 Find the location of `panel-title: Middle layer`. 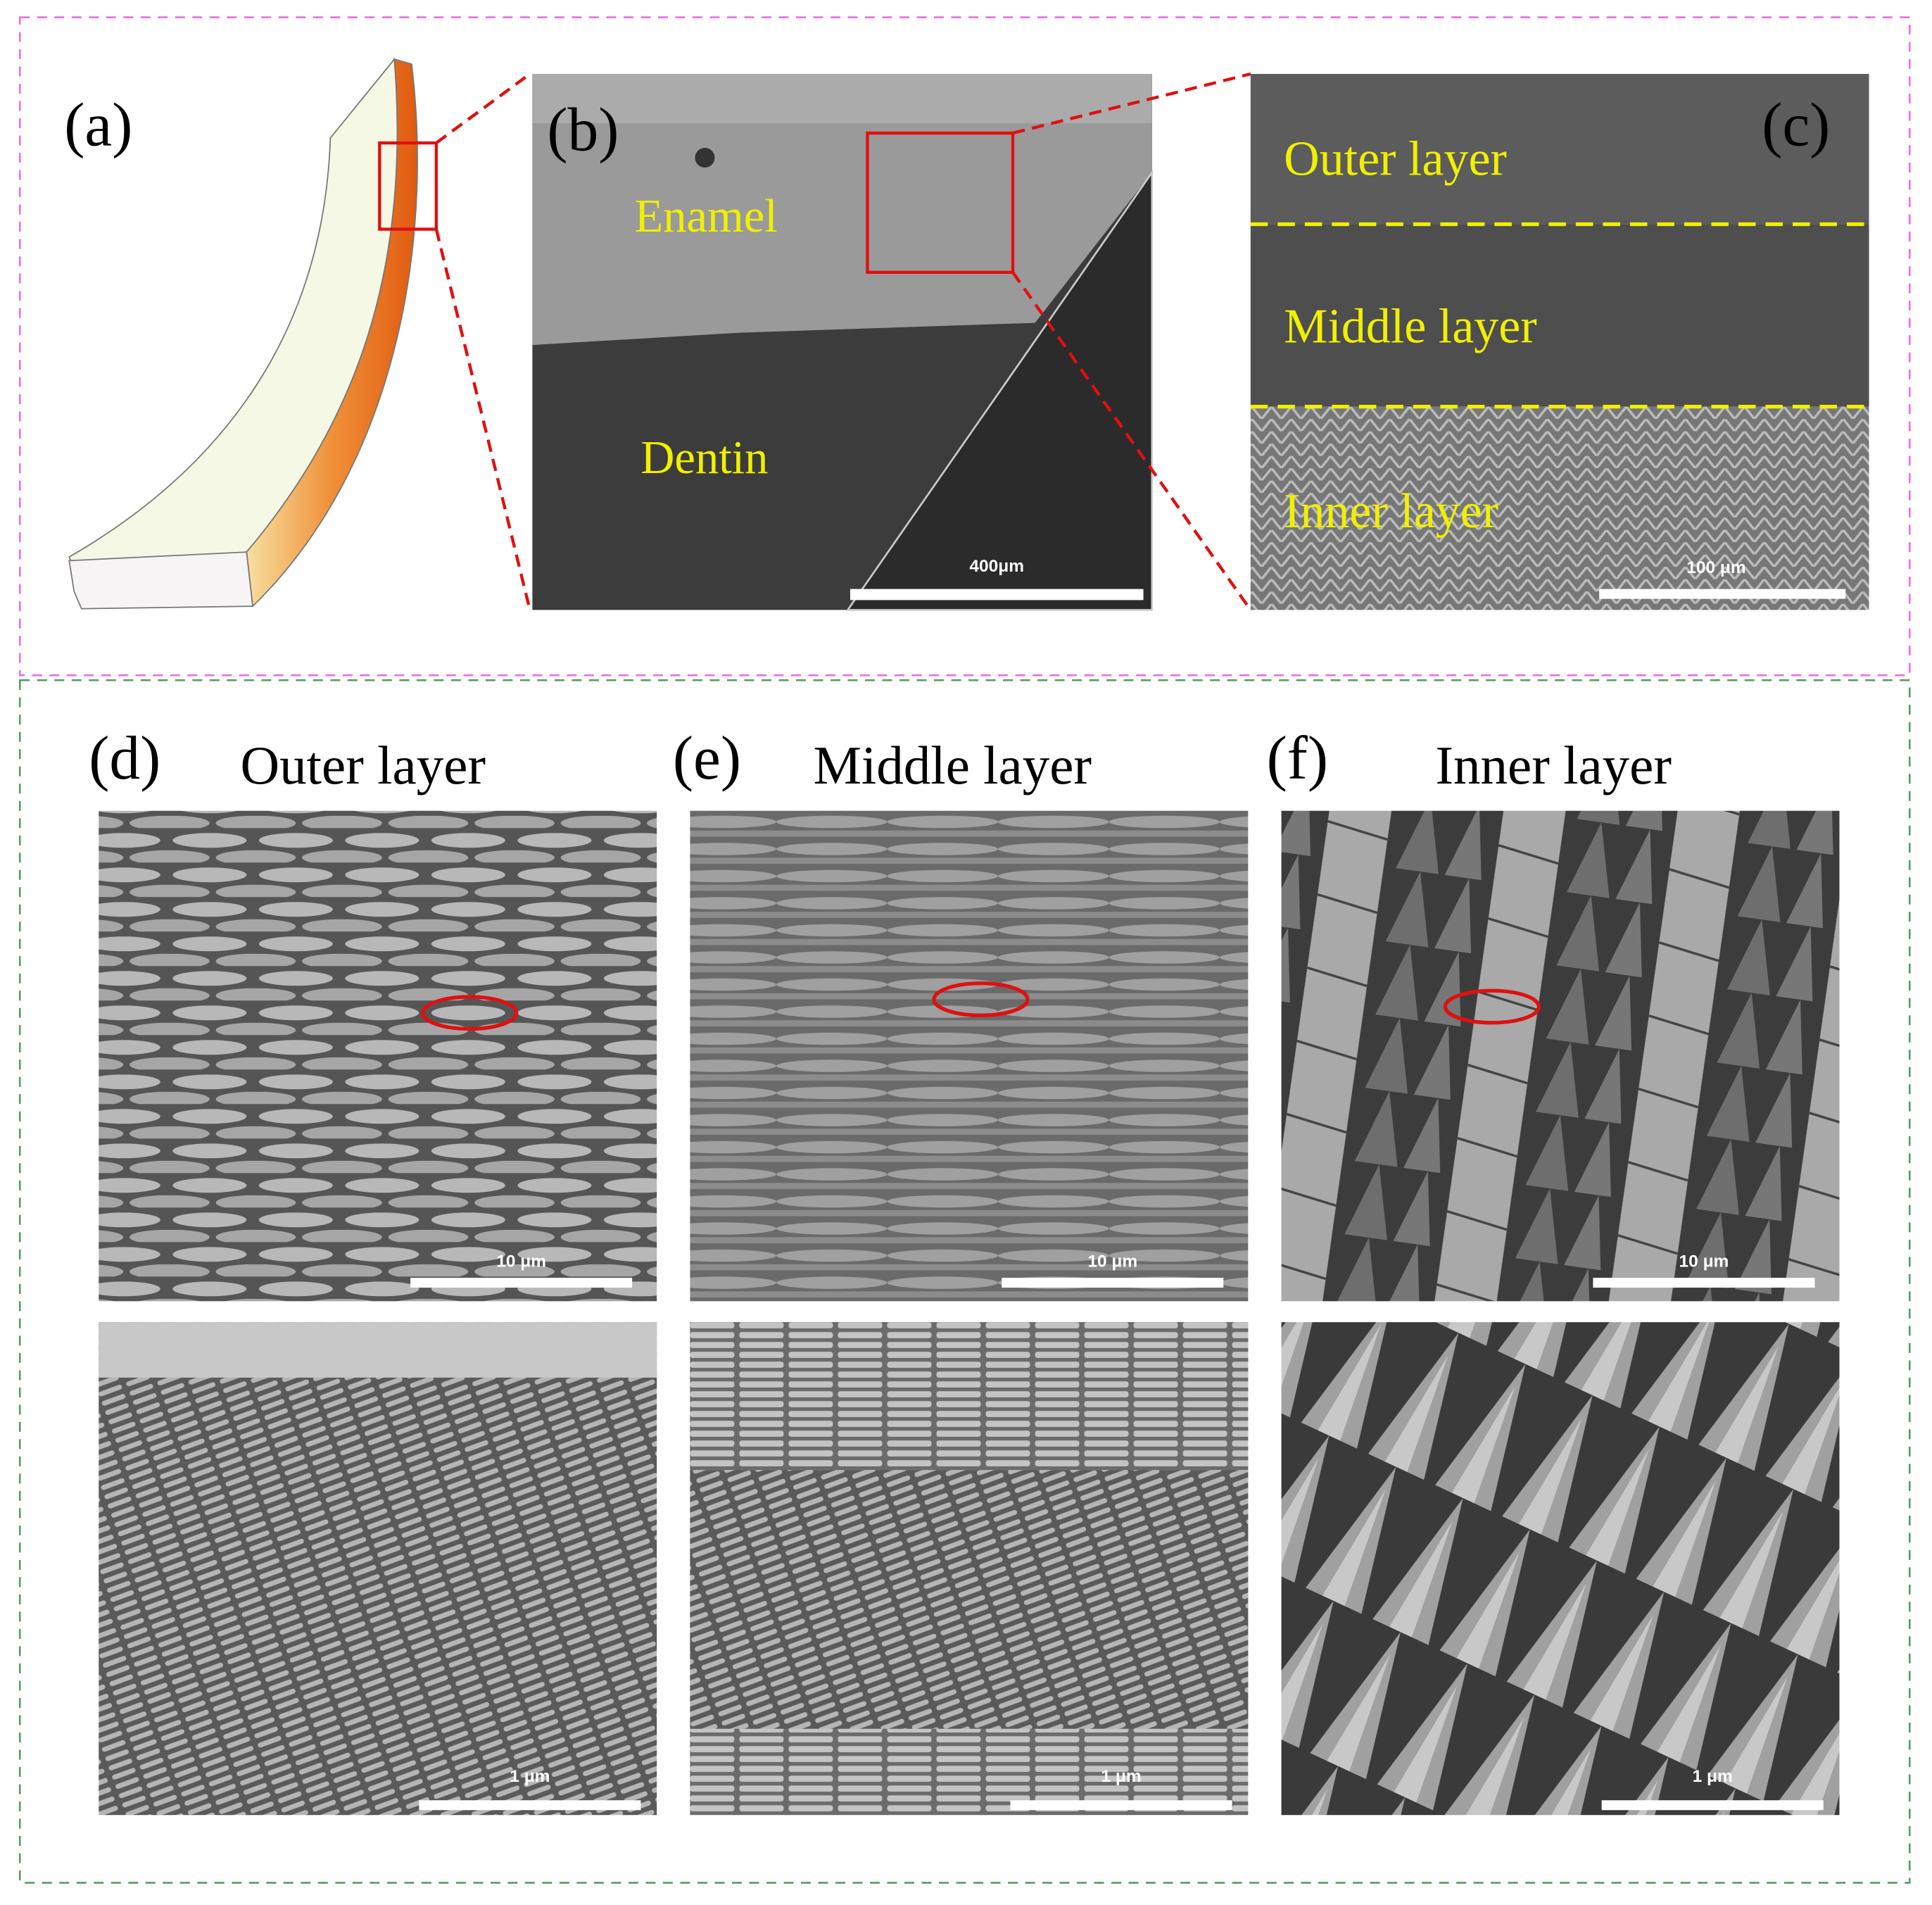

panel-title: Middle layer is located at coordinates (952, 765).